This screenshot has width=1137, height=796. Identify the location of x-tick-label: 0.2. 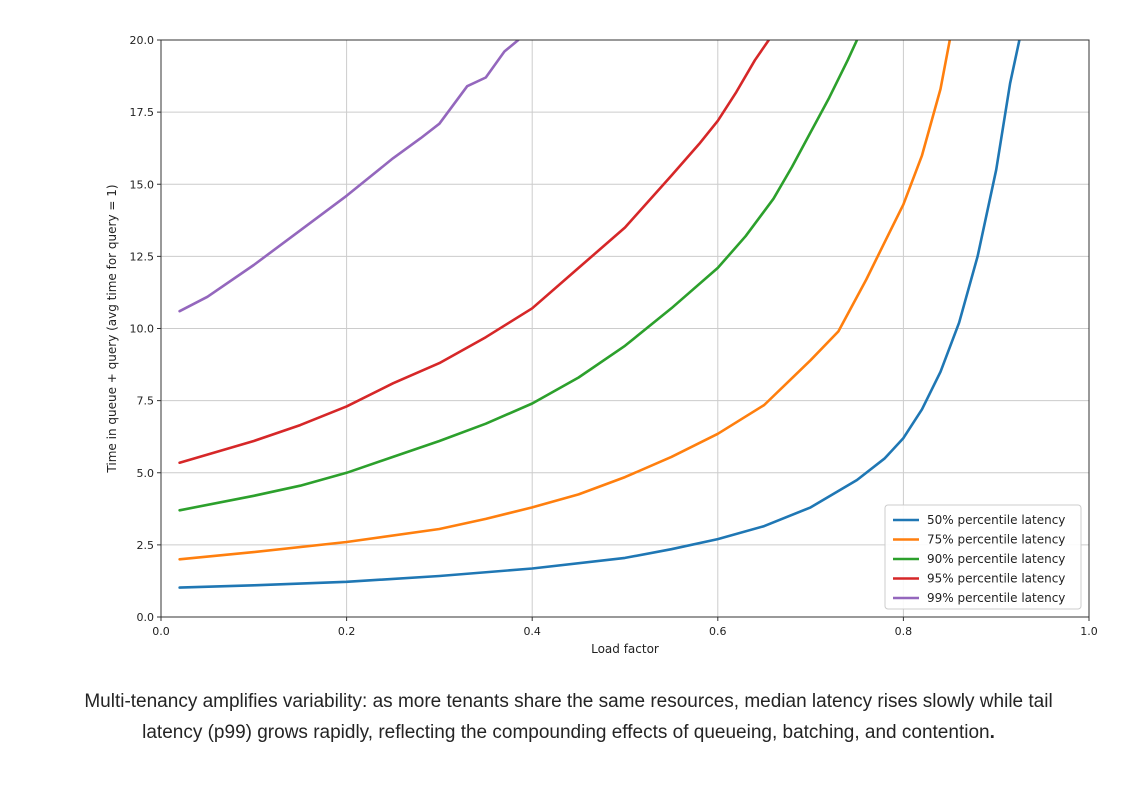
(347, 631).